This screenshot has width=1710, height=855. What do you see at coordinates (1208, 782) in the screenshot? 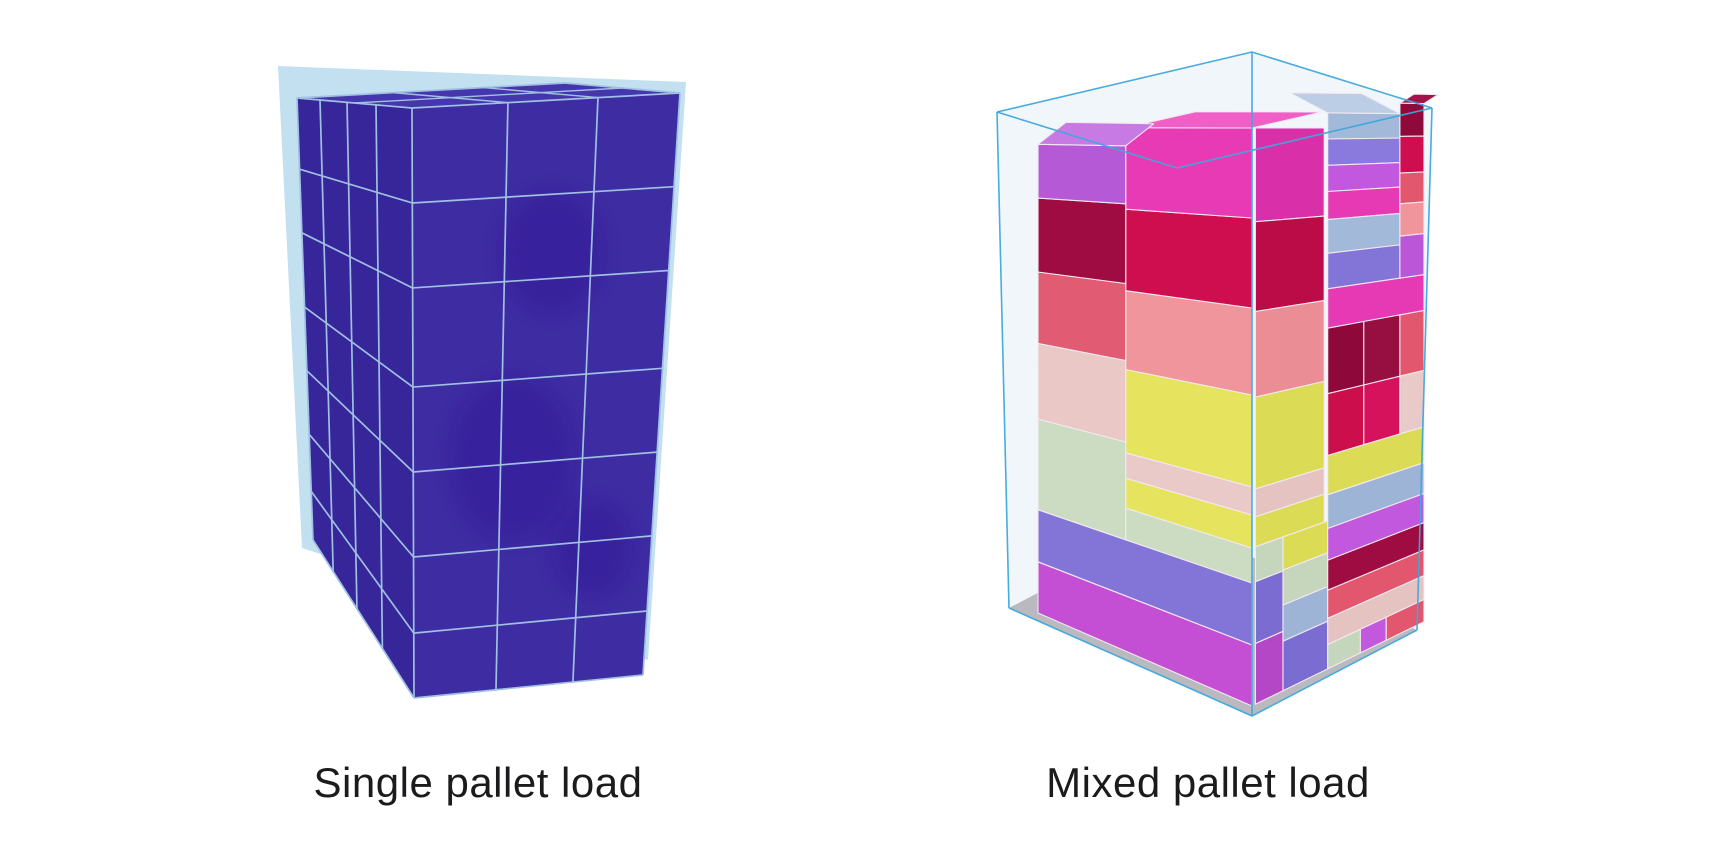
I see `mixed-pallet-caption: Mixed pallet load` at bounding box center [1208, 782].